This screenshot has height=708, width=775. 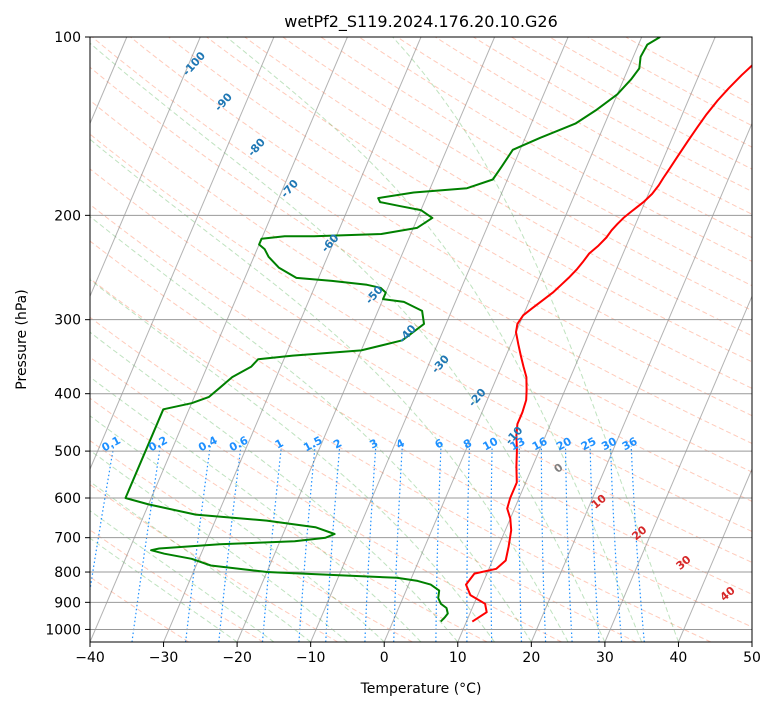 I want to click on x-axis-ticks: −40 −30 −20 −10 0 10 20 30 40 50, so click(x=418, y=654).